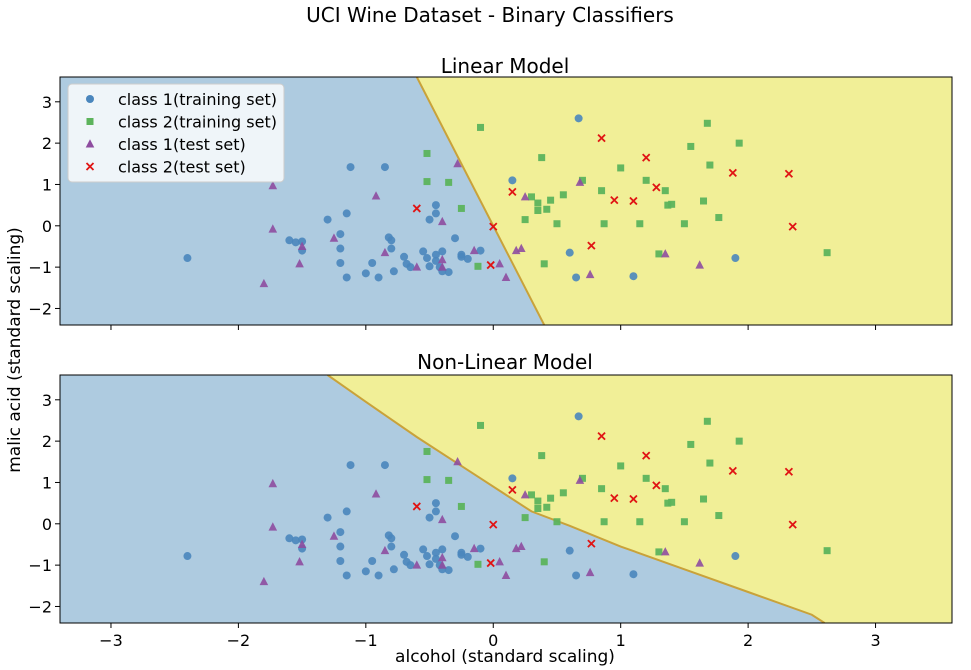 Image resolution: width=971 pixels, height=670 pixels. I want to click on nonlinear-x-tick-label: 0, so click(493, 640).